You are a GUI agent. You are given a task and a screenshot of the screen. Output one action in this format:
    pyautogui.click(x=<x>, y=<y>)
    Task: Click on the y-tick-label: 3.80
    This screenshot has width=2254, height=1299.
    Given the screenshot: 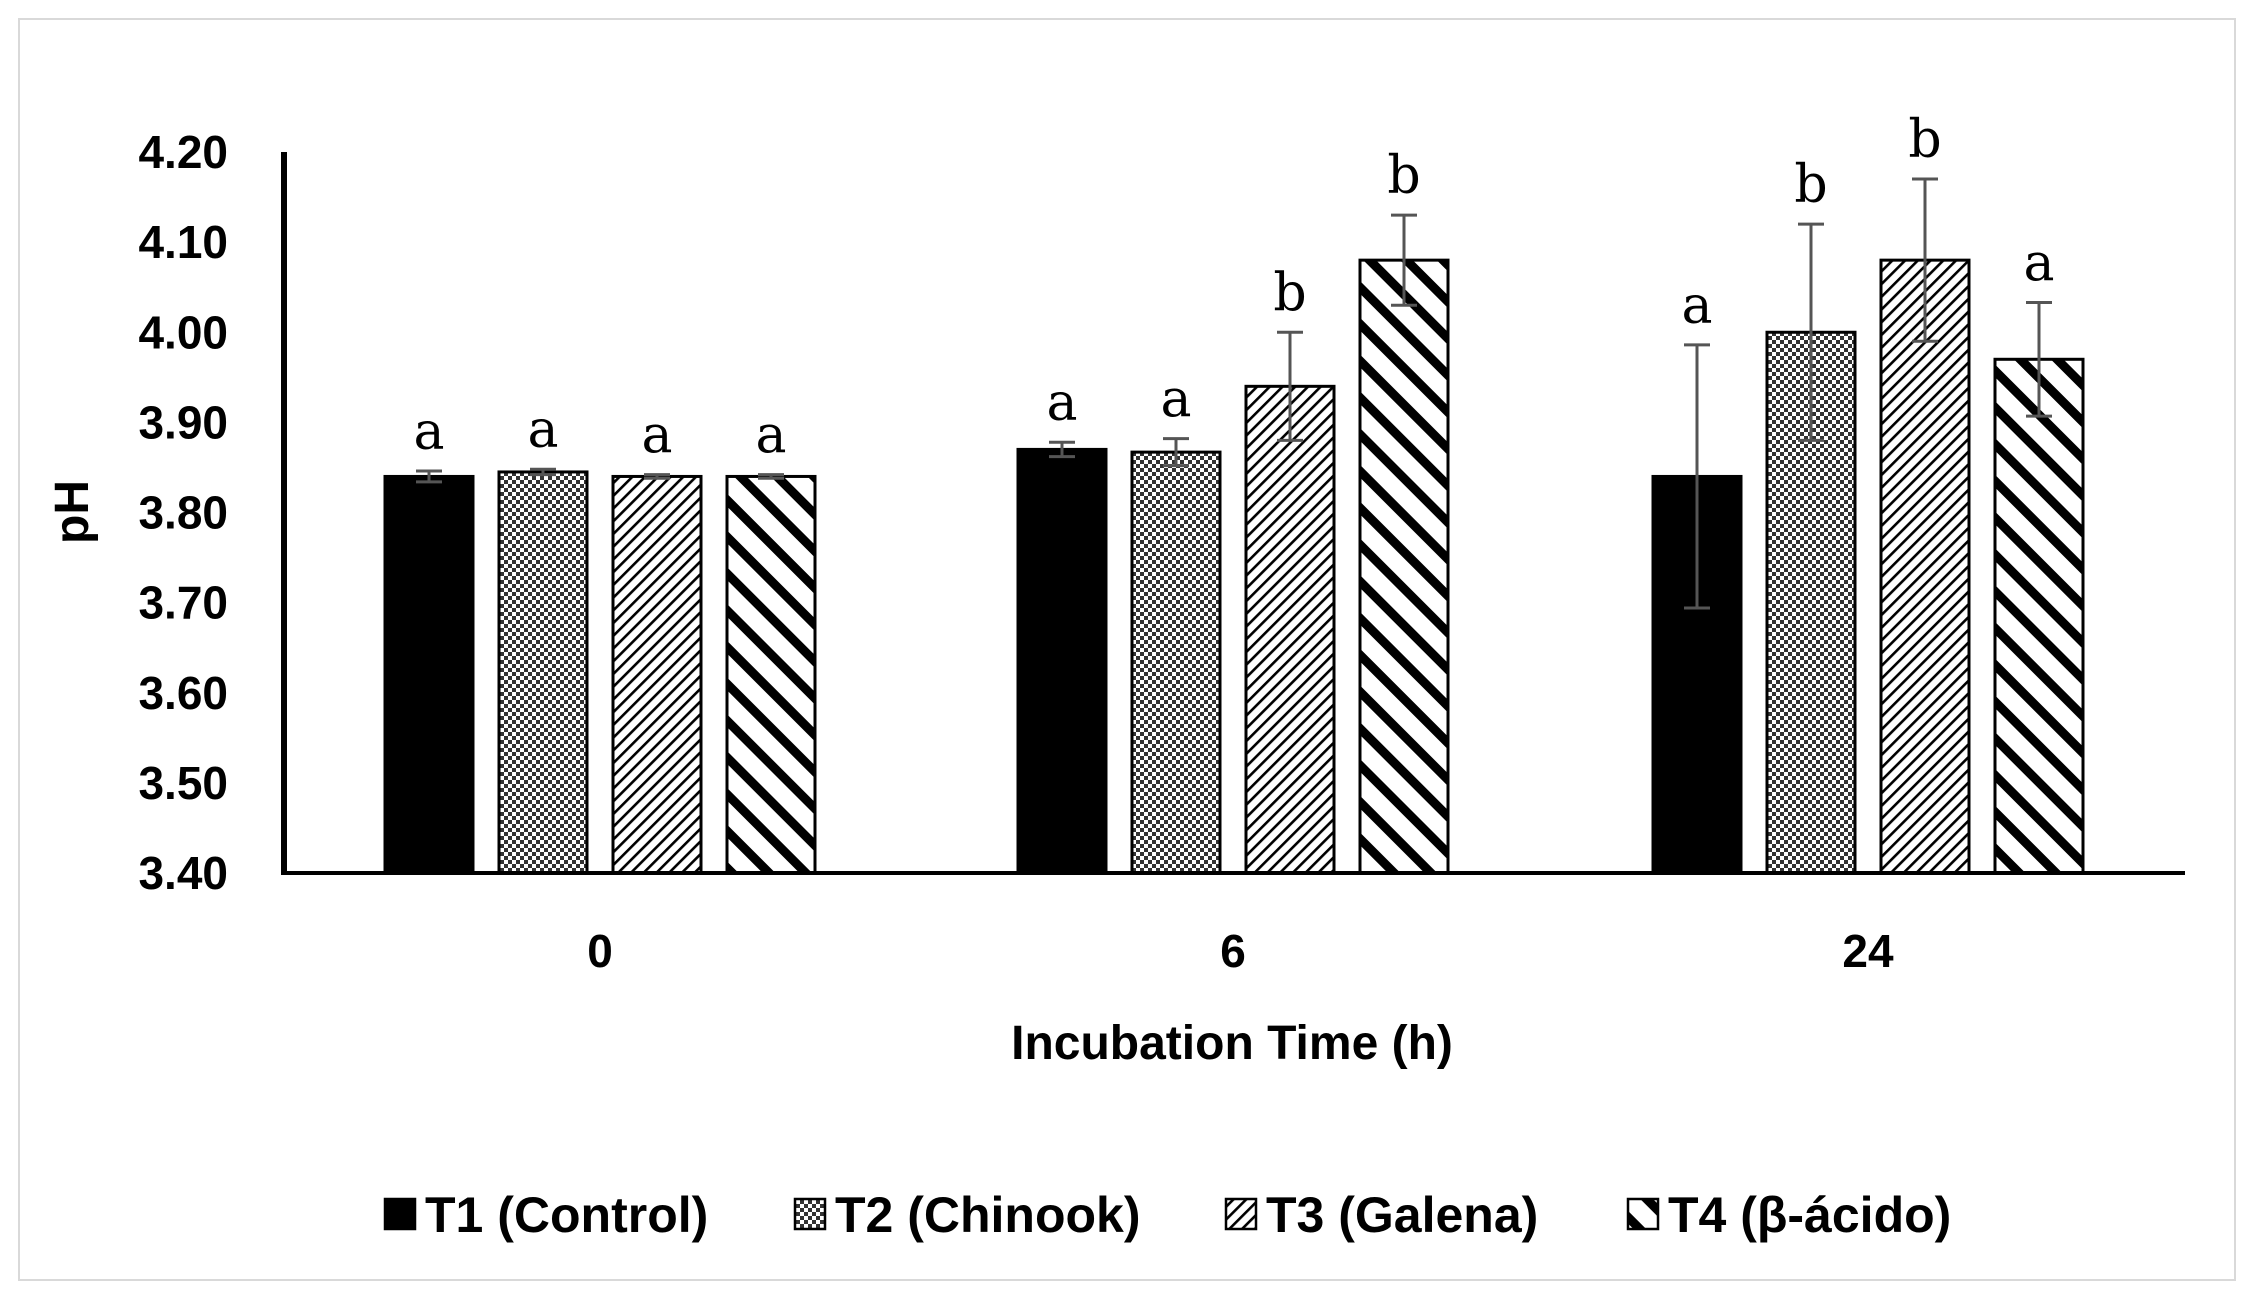 What is the action you would take?
    pyautogui.click(x=183, y=513)
    